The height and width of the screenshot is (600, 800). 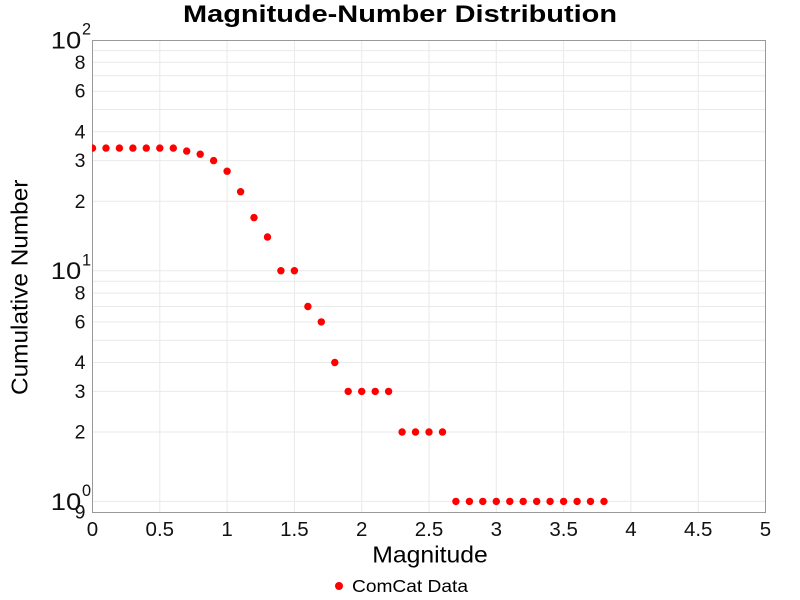 What do you see at coordinates (563, 529) in the screenshot?
I see `svg-text: 3.5` at bounding box center [563, 529].